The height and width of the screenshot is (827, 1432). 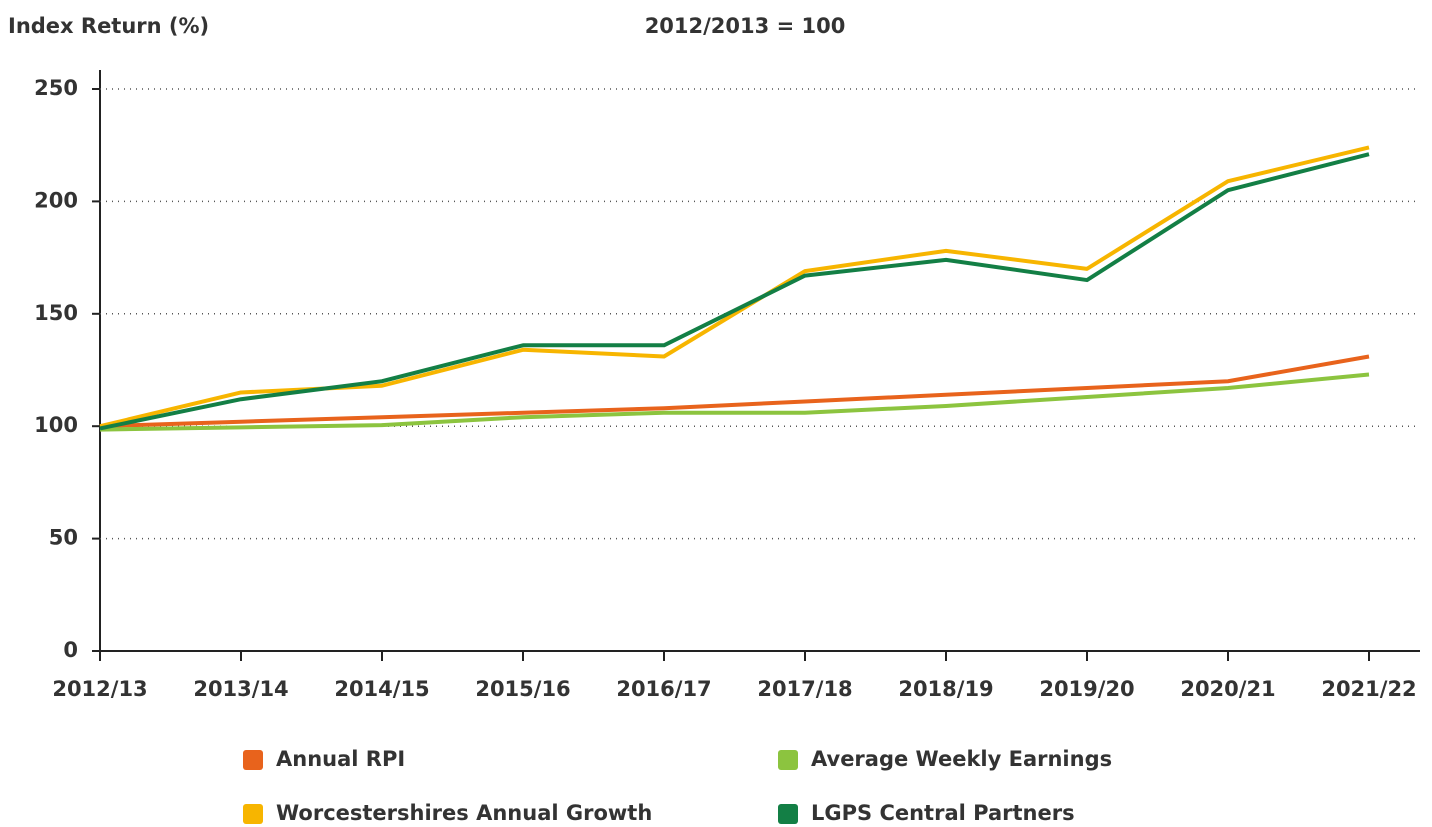 What do you see at coordinates (961, 759) in the screenshot?
I see `legend-label: Average Weekly Earnings` at bounding box center [961, 759].